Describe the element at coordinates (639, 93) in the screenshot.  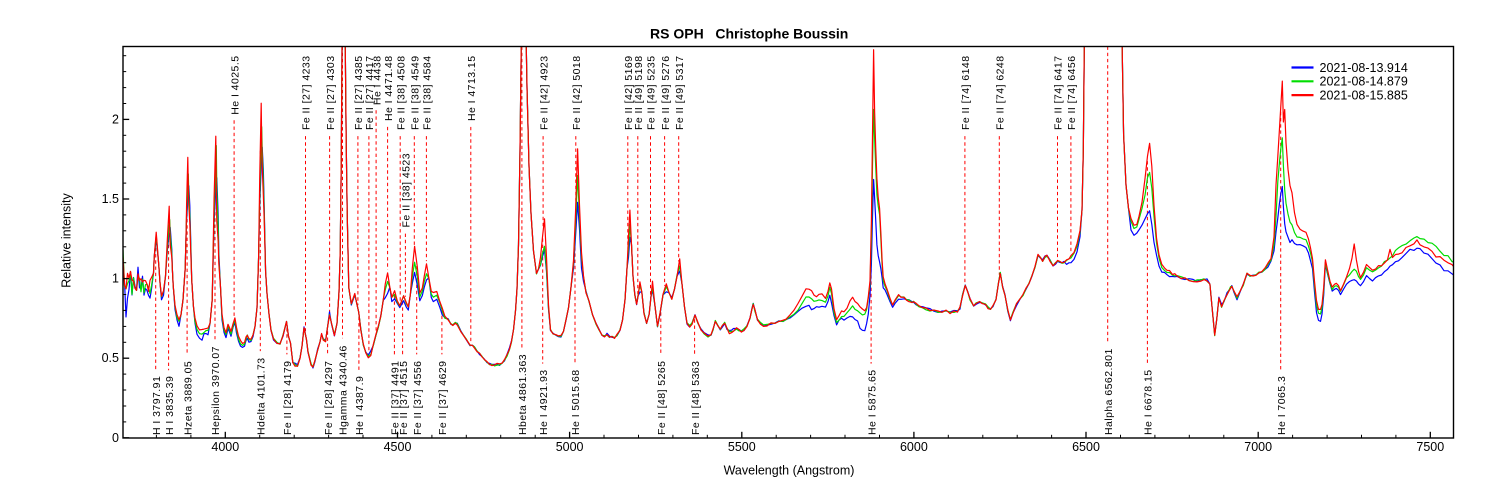
I see `svg-text: Fe II [49] 5198` at that location.